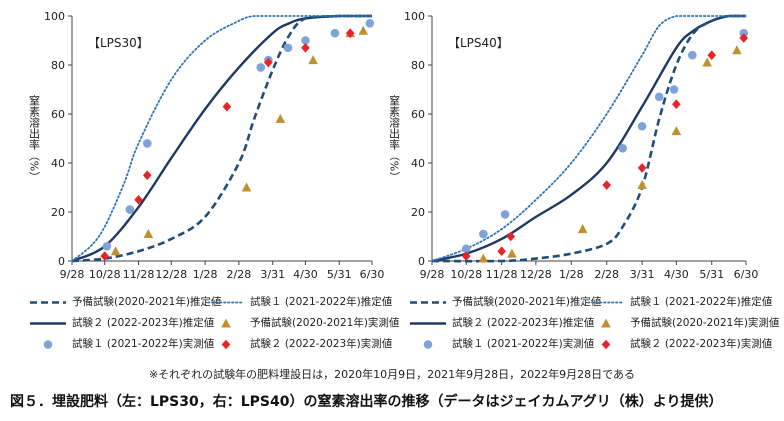 This screenshot has height=421, width=784. I want to click on legend-item-obs2022: 試験２ (2022-2023年)実測値, so click(679, 344).